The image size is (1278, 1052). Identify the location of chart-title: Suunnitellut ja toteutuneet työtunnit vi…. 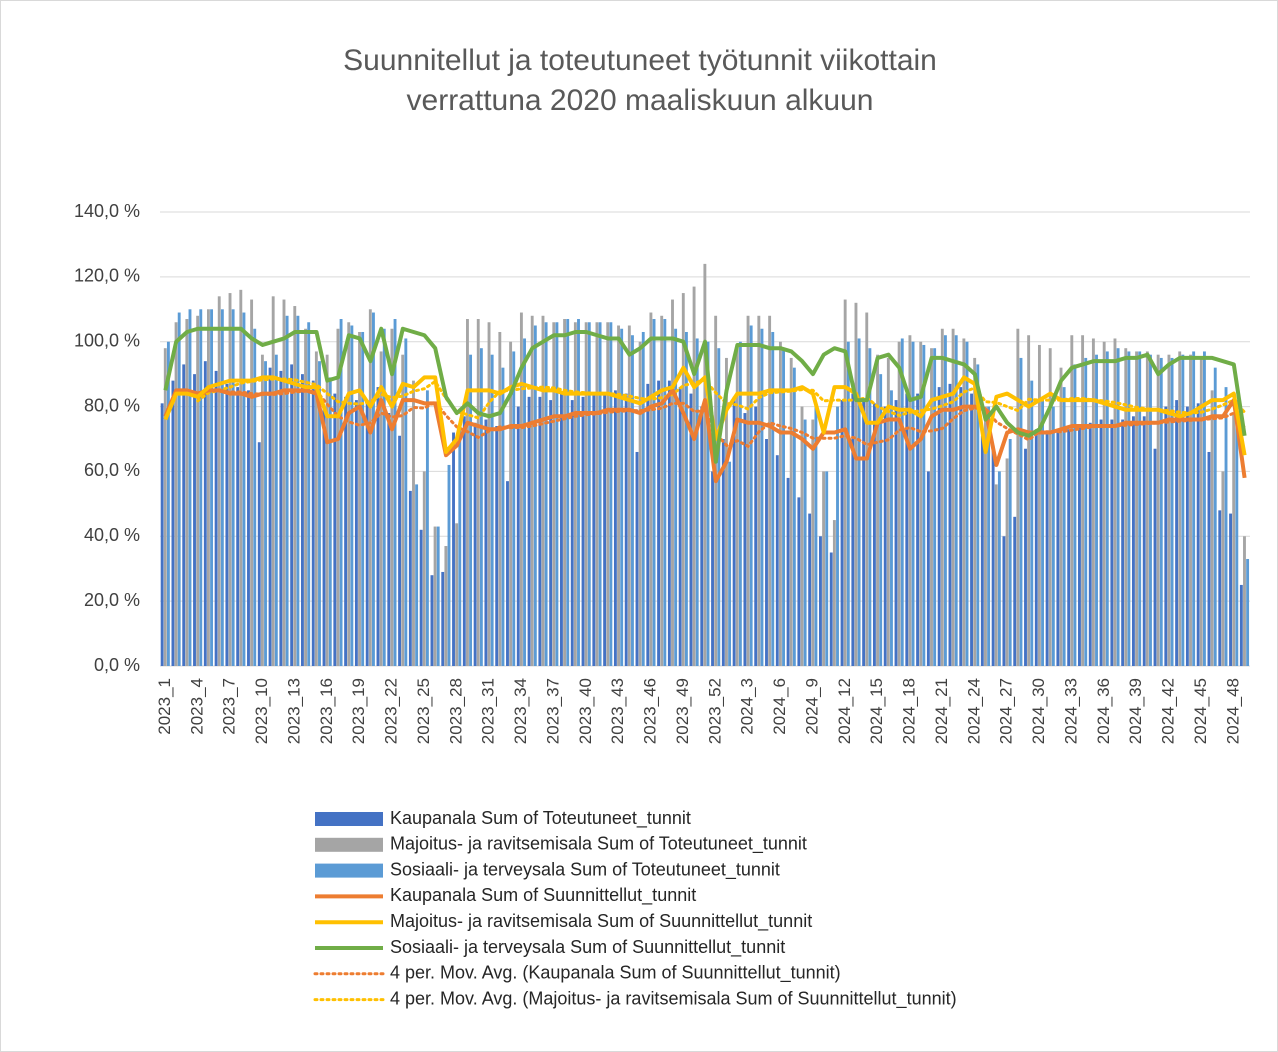
(640, 60).